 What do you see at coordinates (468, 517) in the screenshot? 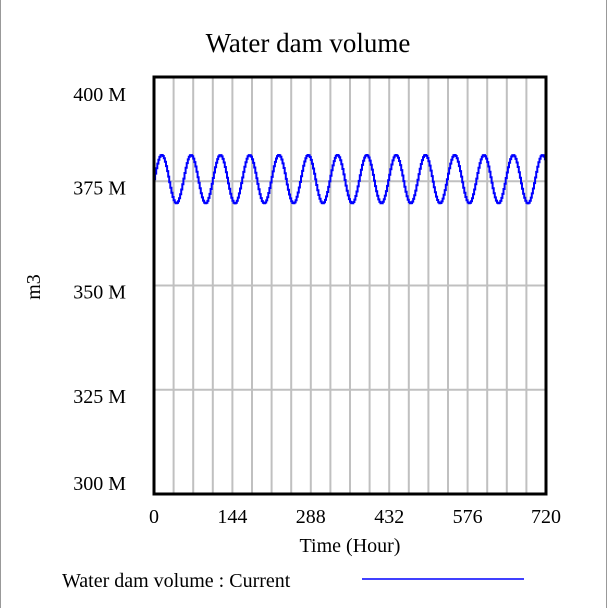
I see `x-tick-label: 576` at bounding box center [468, 517].